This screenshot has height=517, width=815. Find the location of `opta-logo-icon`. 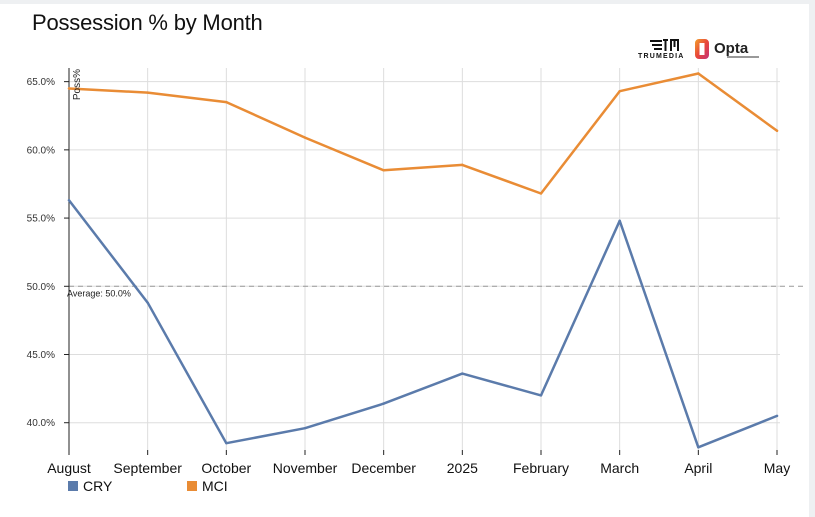

opta-logo-icon is located at coordinates (702, 49).